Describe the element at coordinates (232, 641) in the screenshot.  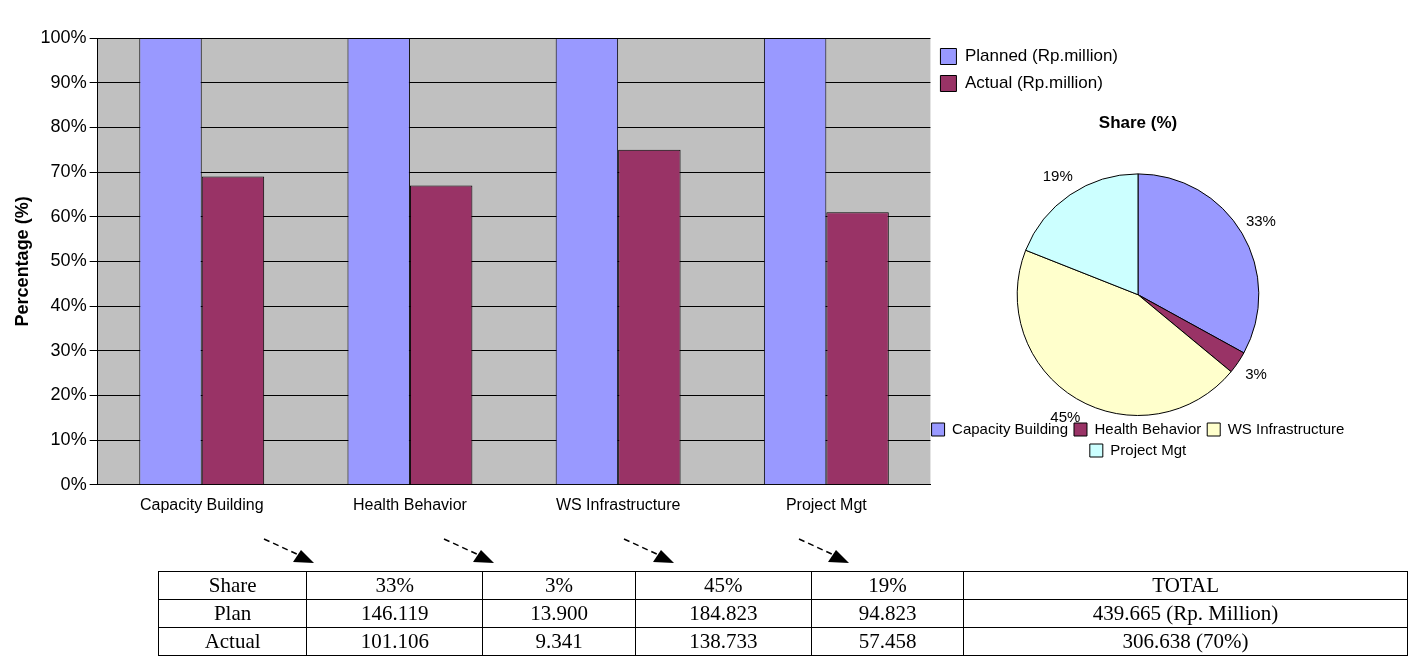
I see `category-label: Actual` at that location.